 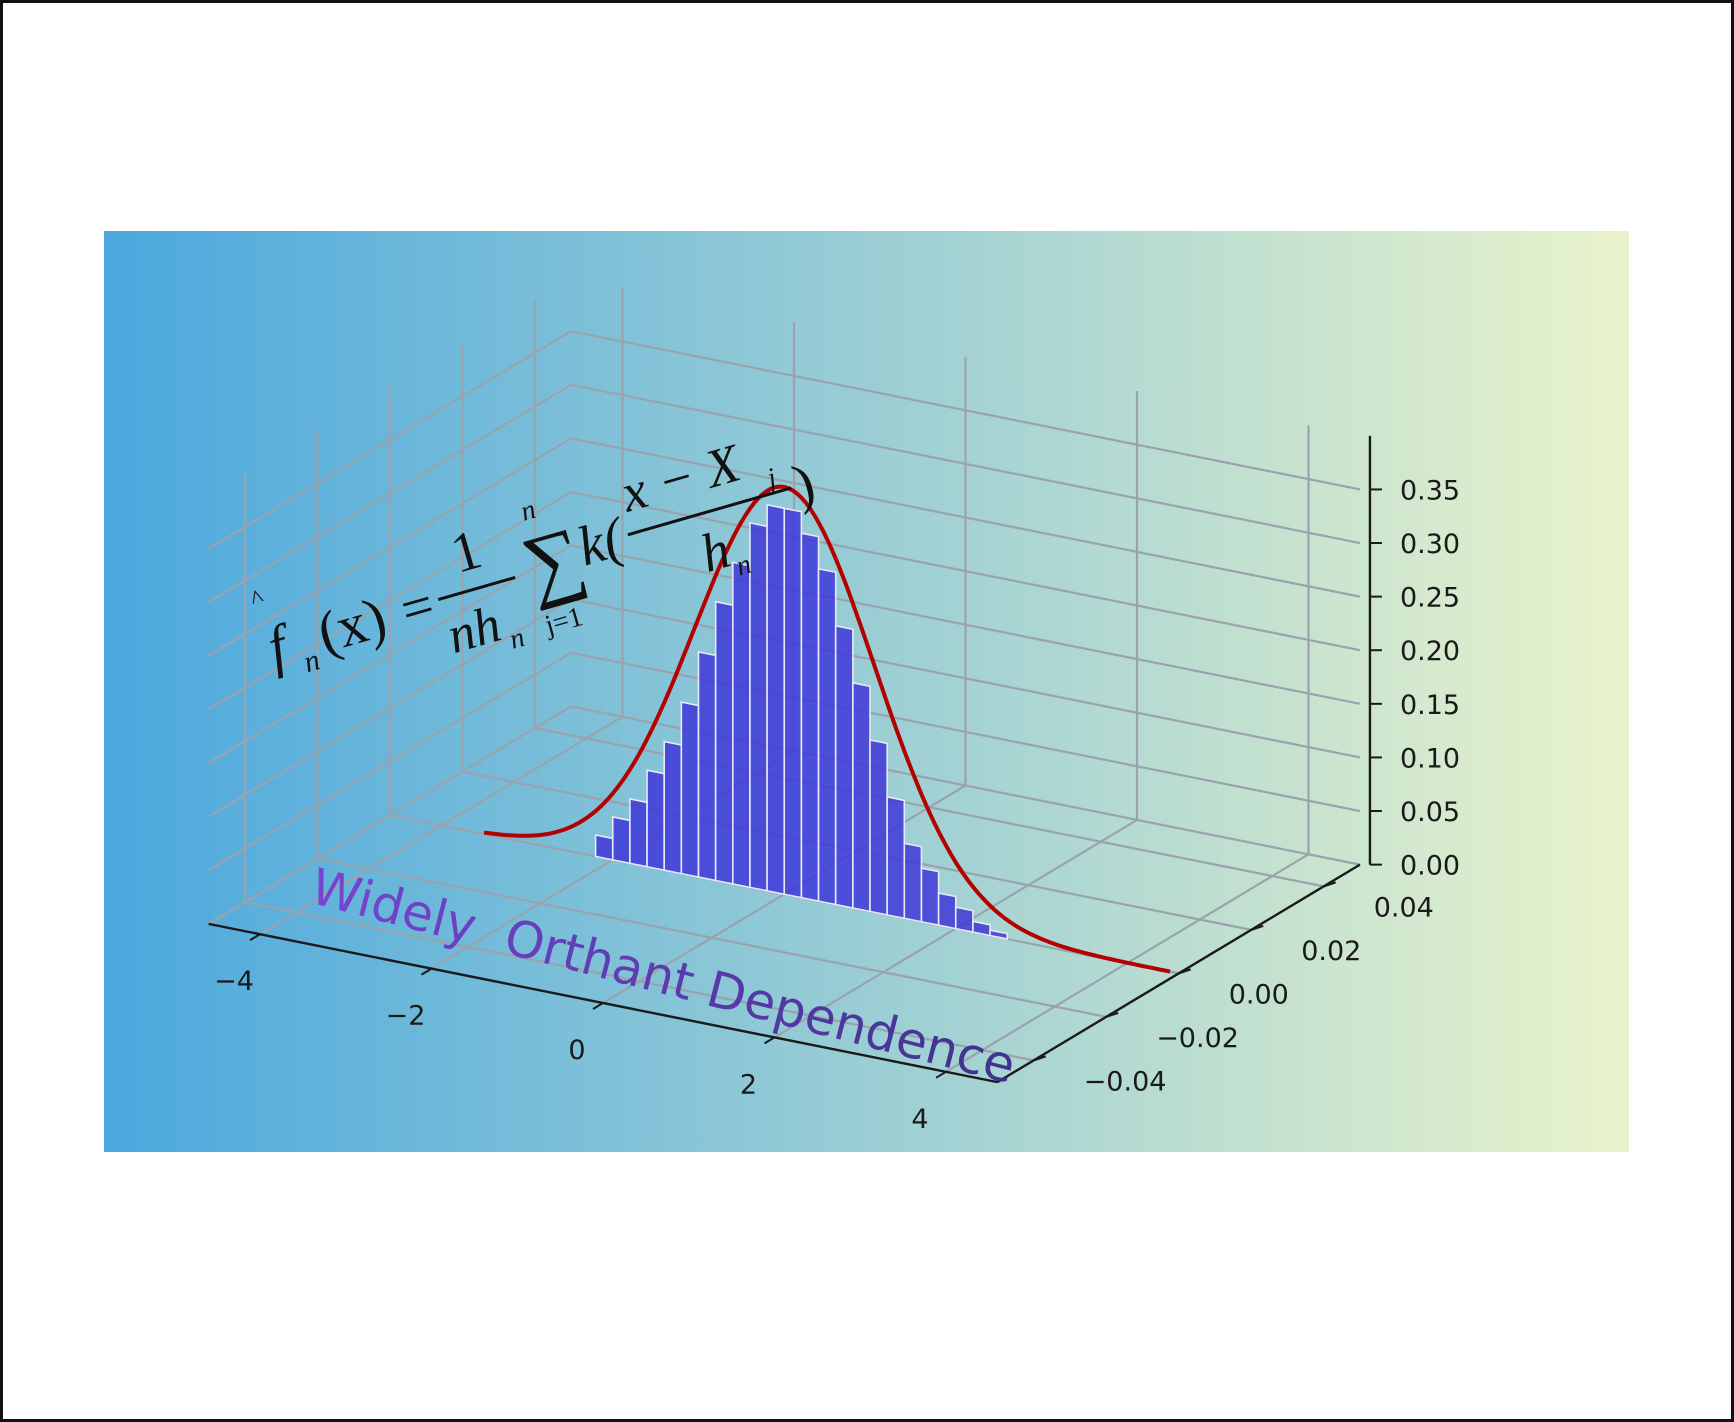 What do you see at coordinates (1430, 651) in the screenshot?
I see `z-tick-label-4: 0.20` at bounding box center [1430, 651].